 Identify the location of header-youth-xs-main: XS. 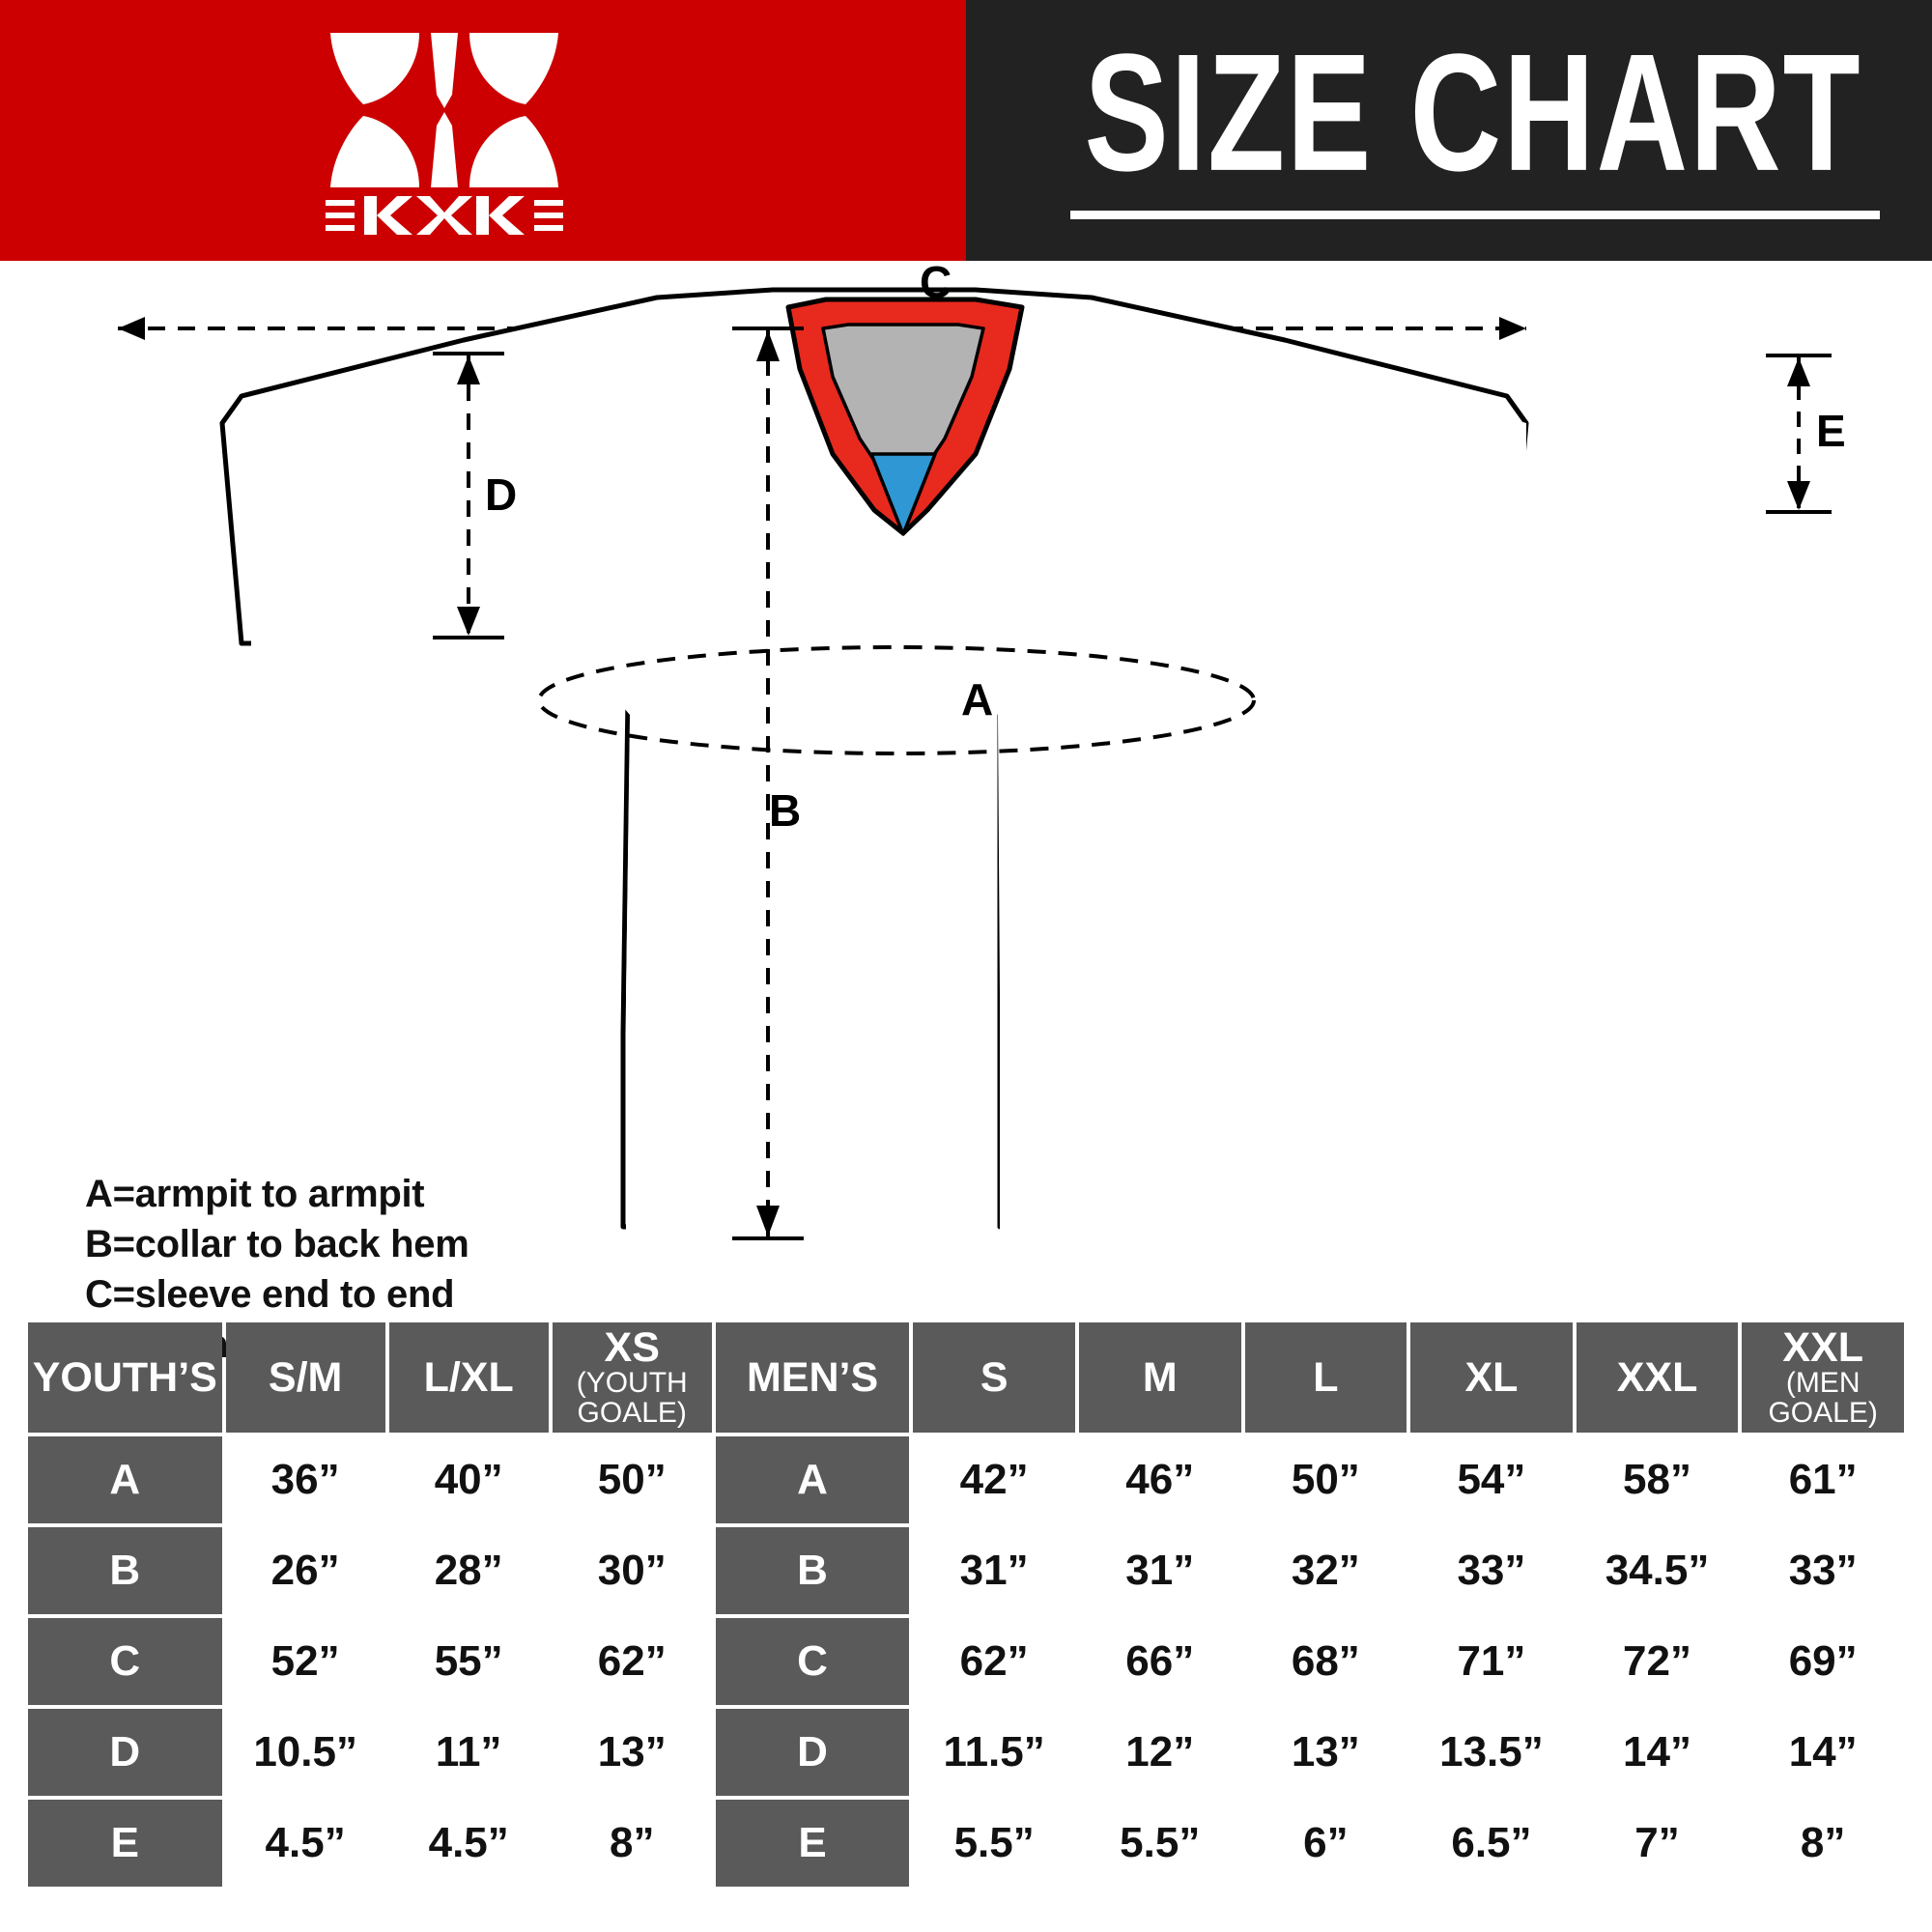
(632, 1347).